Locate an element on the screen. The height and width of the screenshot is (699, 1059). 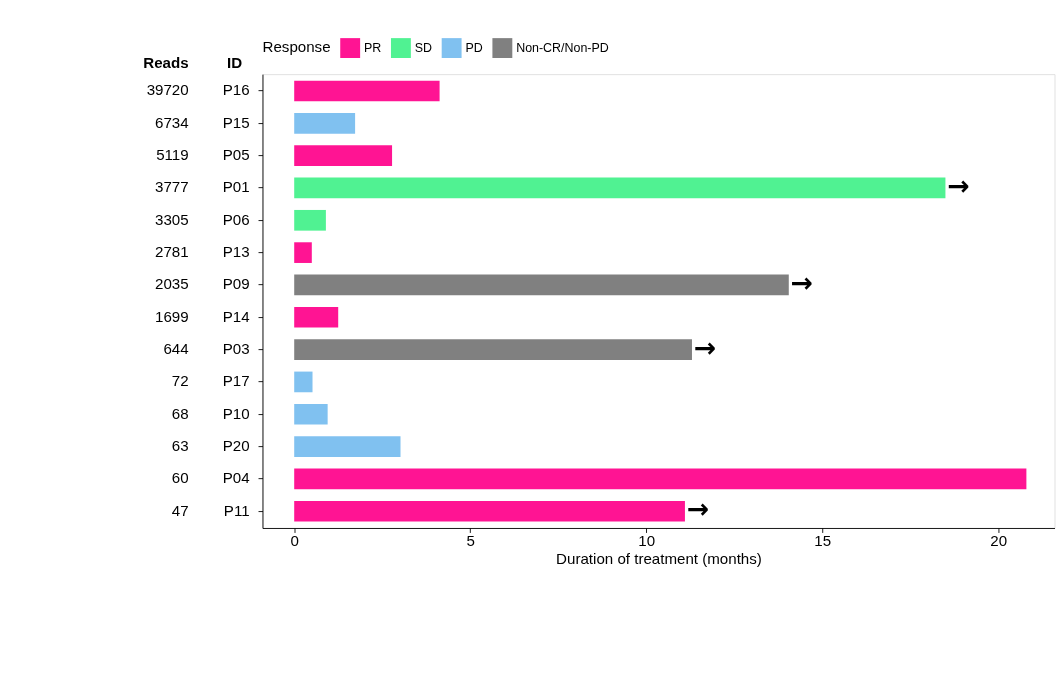
legend-title: Response is located at coordinates (296, 46).